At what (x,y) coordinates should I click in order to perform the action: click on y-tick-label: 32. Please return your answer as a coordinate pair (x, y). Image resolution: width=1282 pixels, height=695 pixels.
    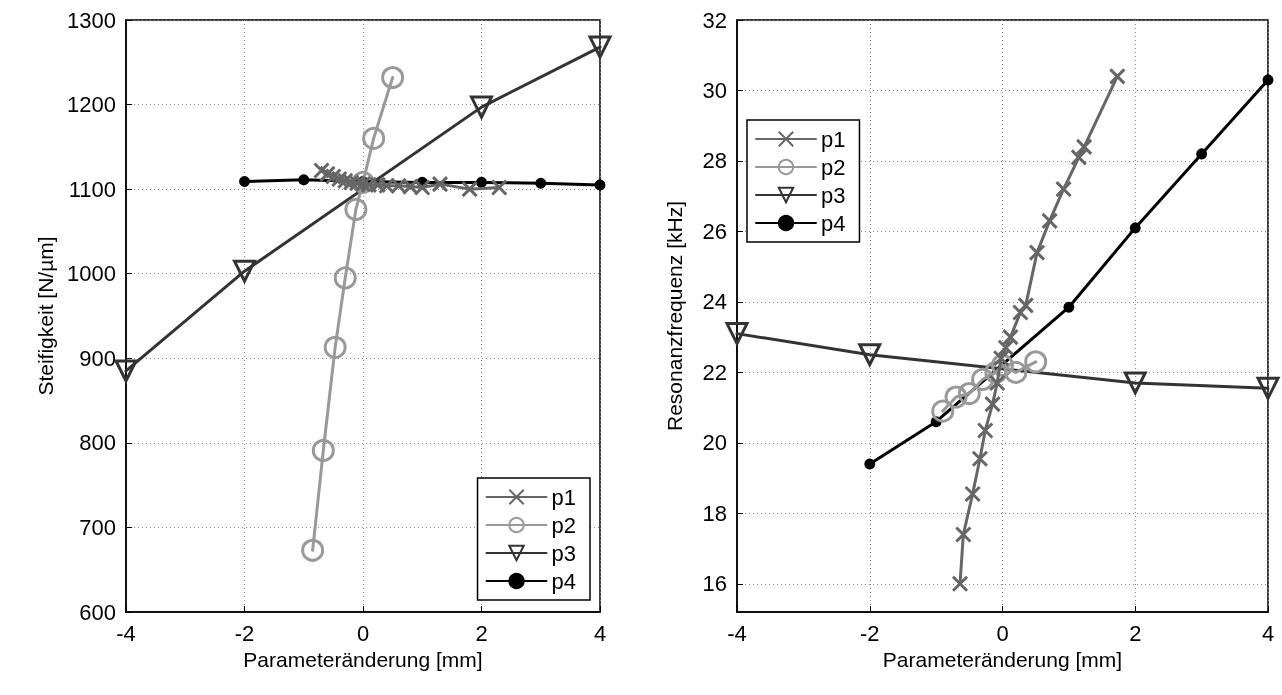
    Looking at the image, I should click on (714, 20).